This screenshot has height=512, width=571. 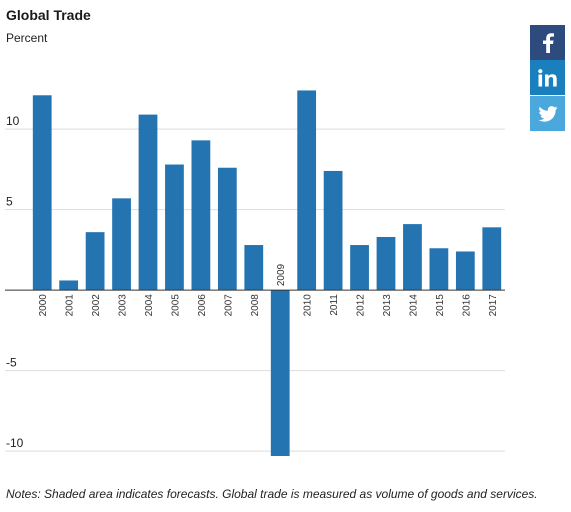 What do you see at coordinates (440, 305) in the screenshot?
I see `category-label: 2015` at bounding box center [440, 305].